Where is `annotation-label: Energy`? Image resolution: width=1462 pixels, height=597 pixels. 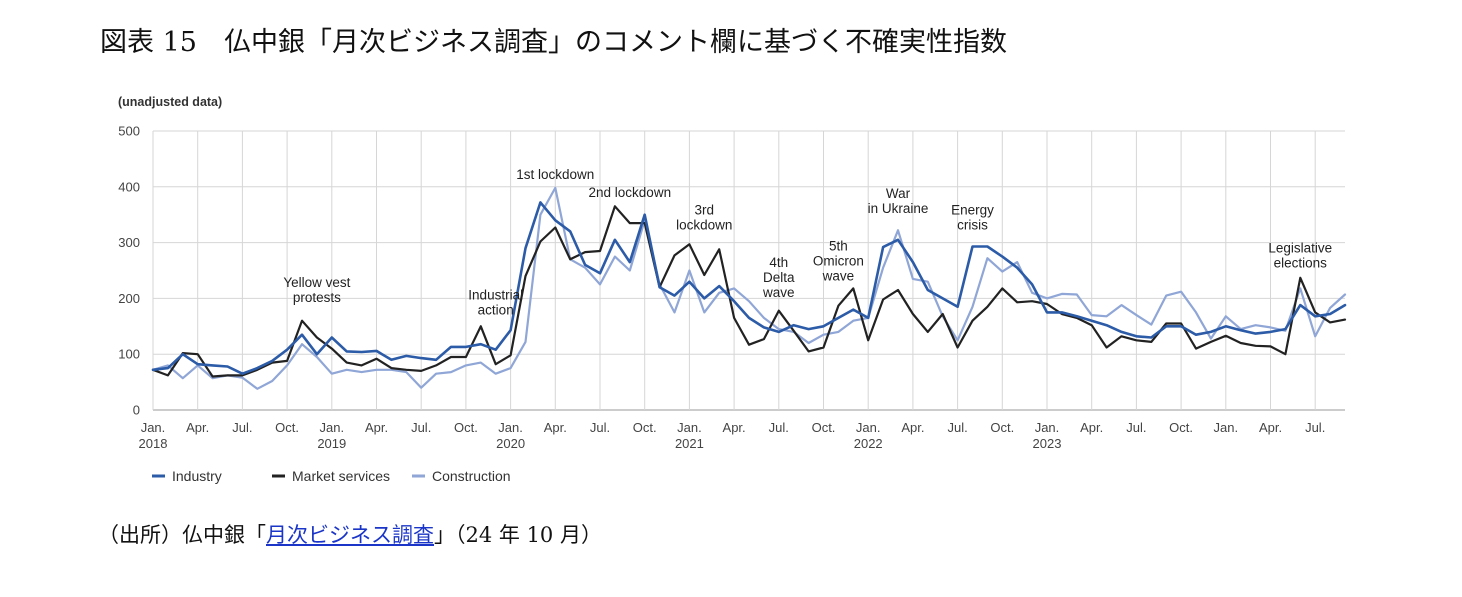 annotation-label: Energy is located at coordinates (972, 210).